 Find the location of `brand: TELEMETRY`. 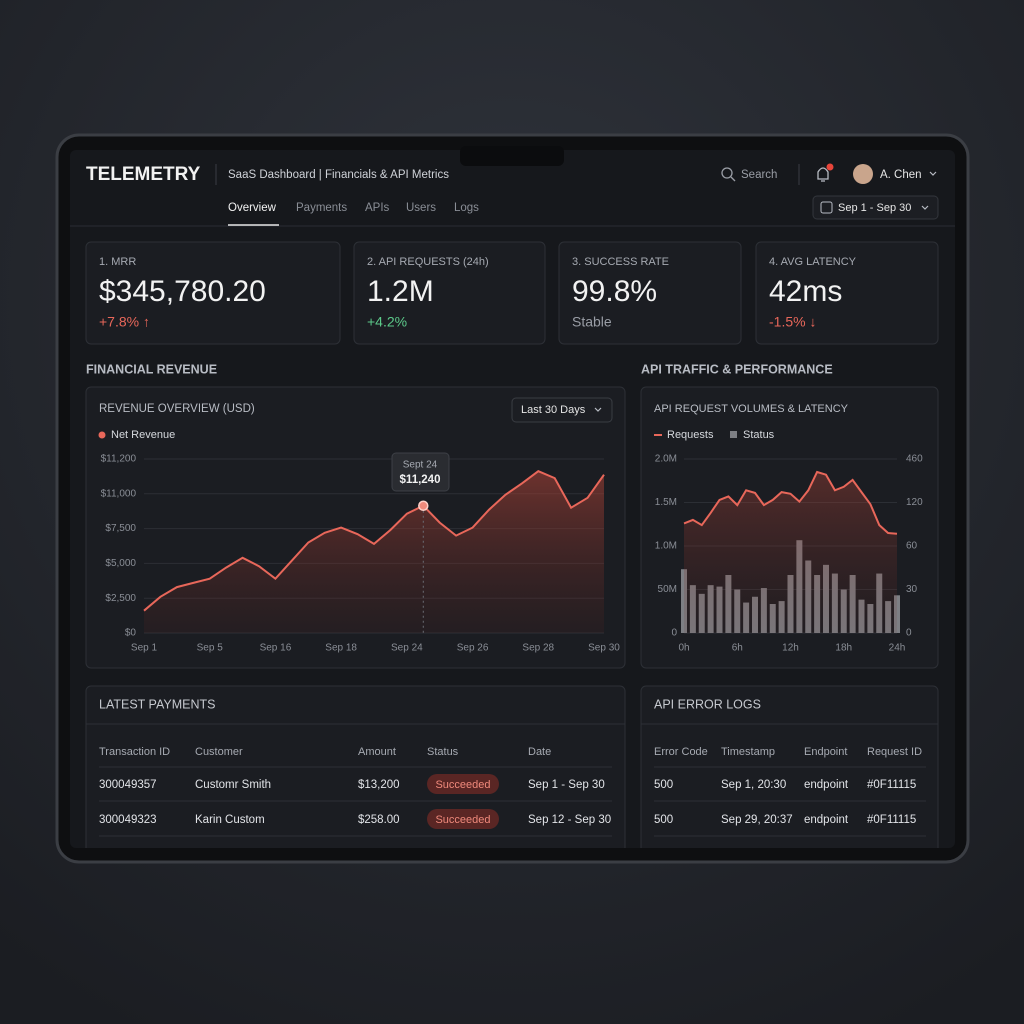

brand: TELEMETRY is located at coordinates (143, 174).